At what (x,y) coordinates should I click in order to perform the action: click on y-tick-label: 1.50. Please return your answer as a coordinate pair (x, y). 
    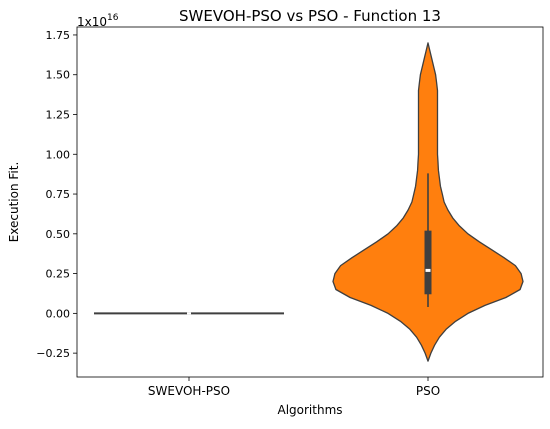
    Looking at the image, I should click on (58, 75).